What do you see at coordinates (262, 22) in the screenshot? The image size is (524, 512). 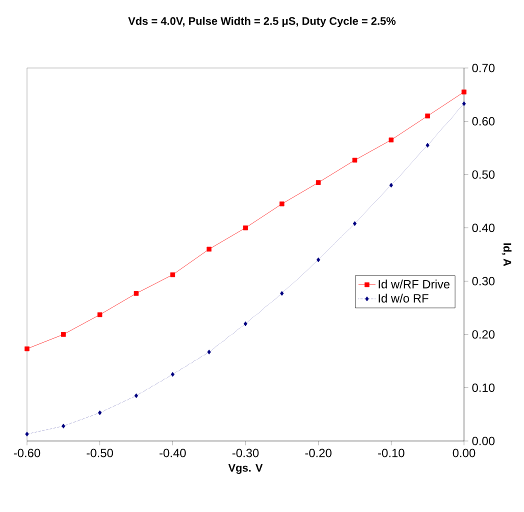 I see `chart-title: Vds = 4.0V, Pulse Width = 2.5 μS, Duty Cycle = 2.5%` at bounding box center [262, 22].